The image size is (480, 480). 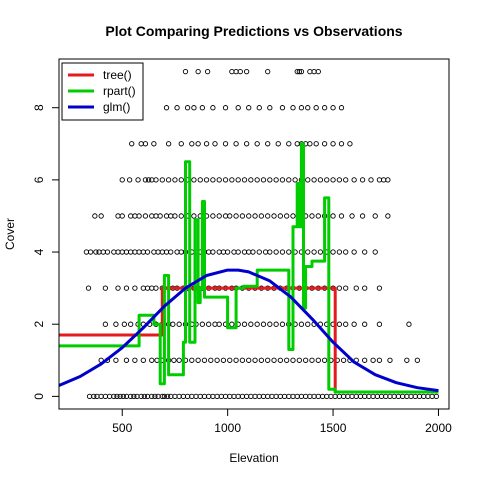 What do you see at coordinates (39, 107) in the screenshot?
I see `y-tick-label: 8` at bounding box center [39, 107].